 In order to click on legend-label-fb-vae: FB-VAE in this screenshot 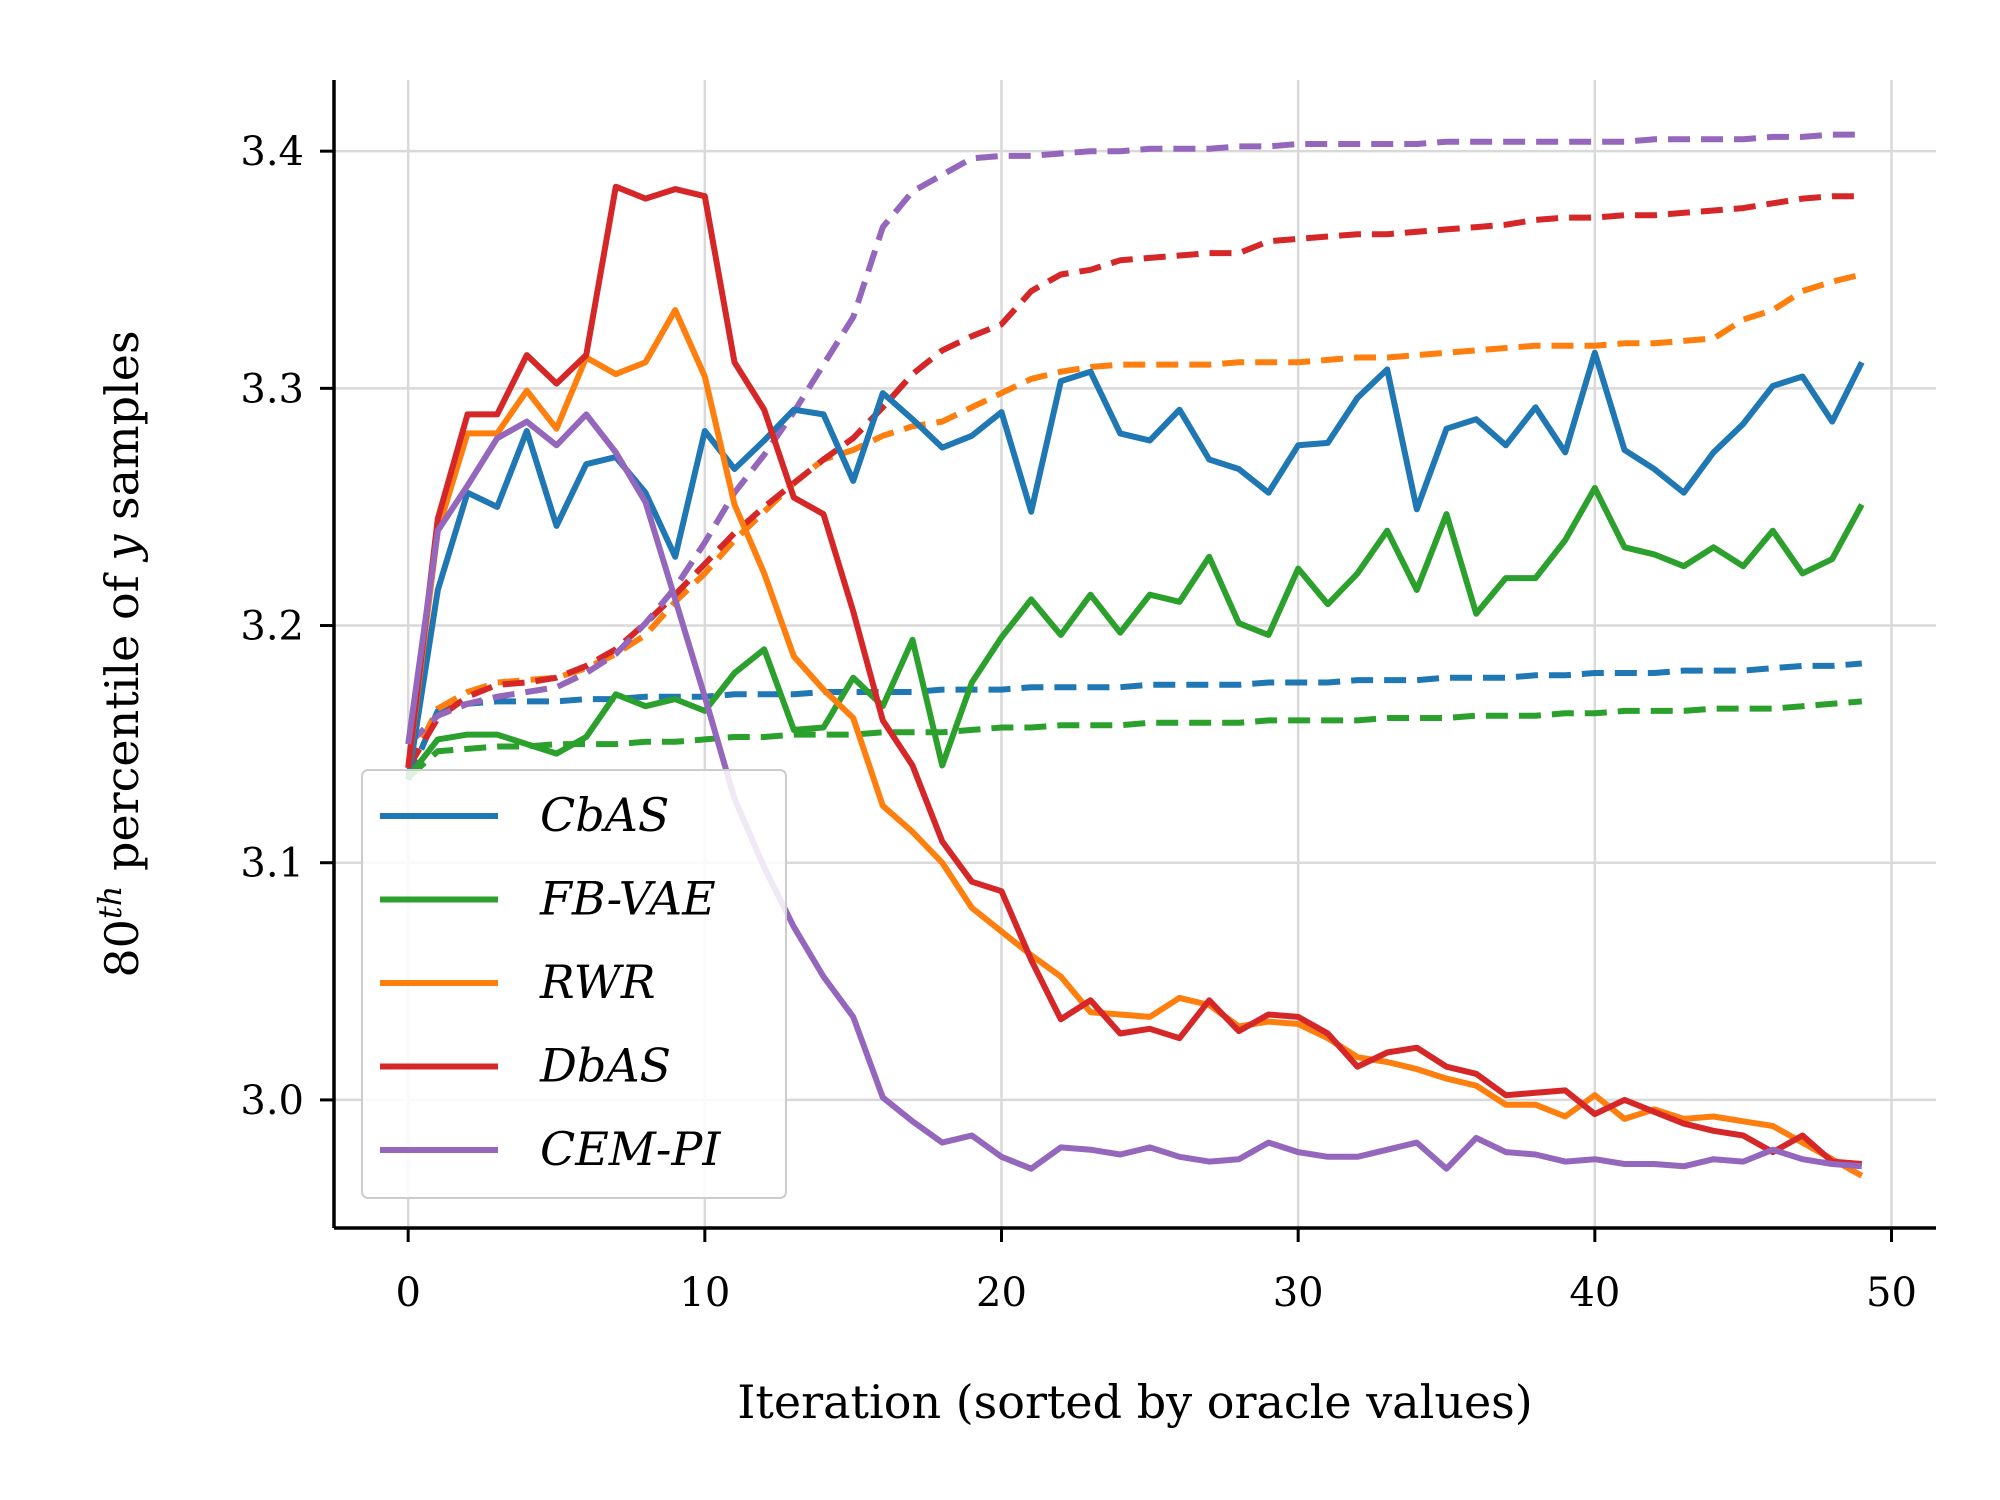, I will do `click(627, 899)`.